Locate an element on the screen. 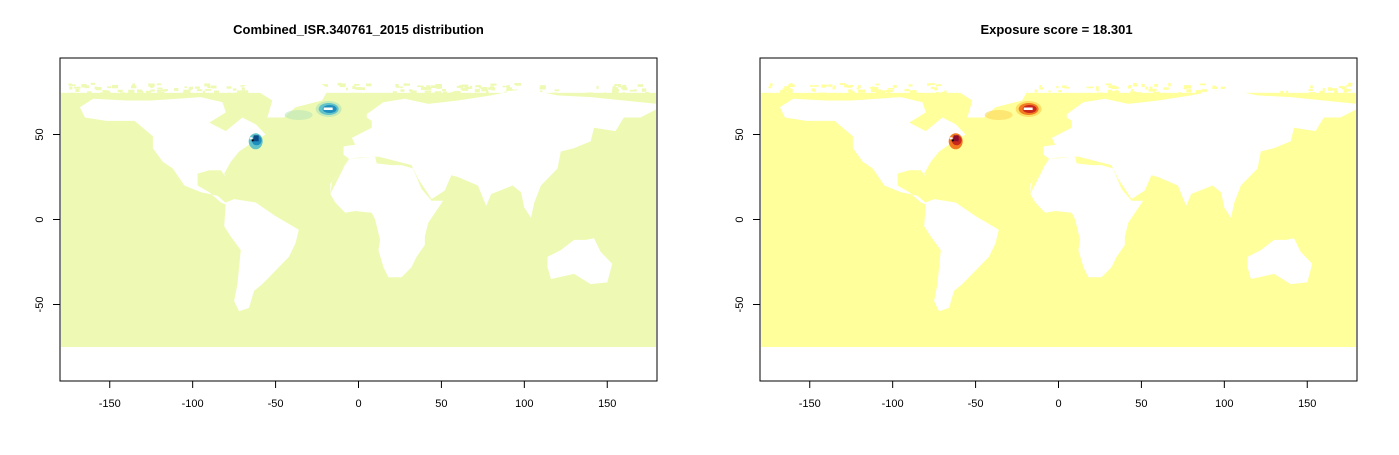 This screenshot has height=455, width=1399. right-y-tick-label: 0 is located at coordinates (740, 219).